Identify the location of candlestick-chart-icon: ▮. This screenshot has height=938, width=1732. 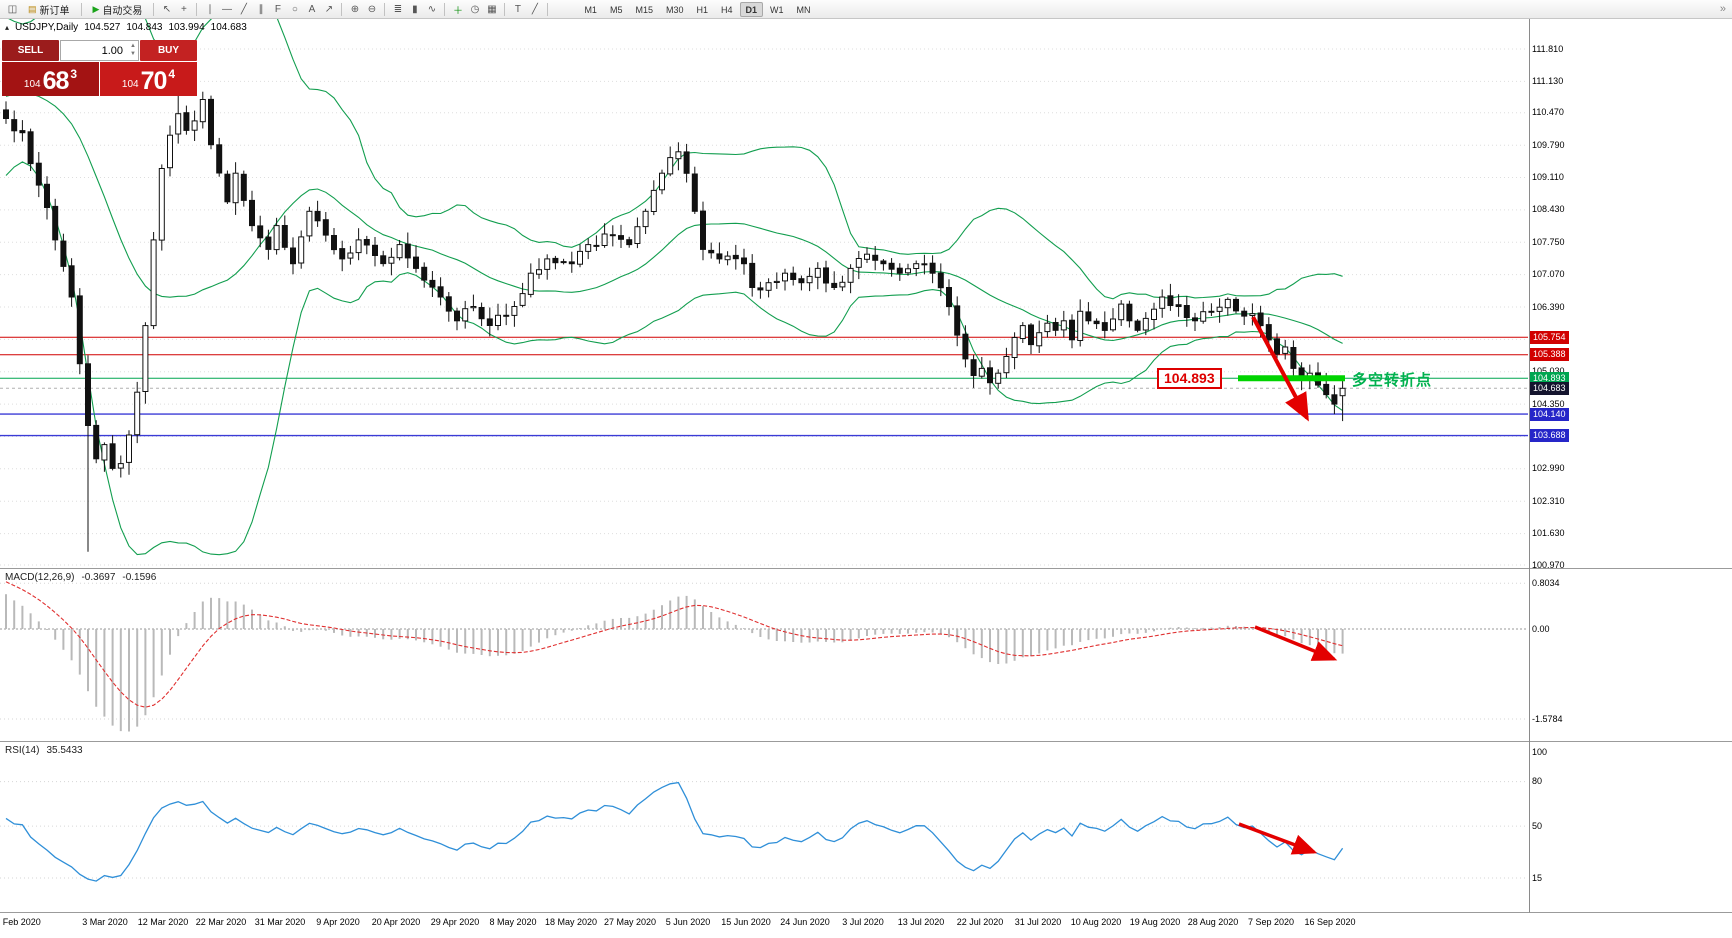
(415, 9).